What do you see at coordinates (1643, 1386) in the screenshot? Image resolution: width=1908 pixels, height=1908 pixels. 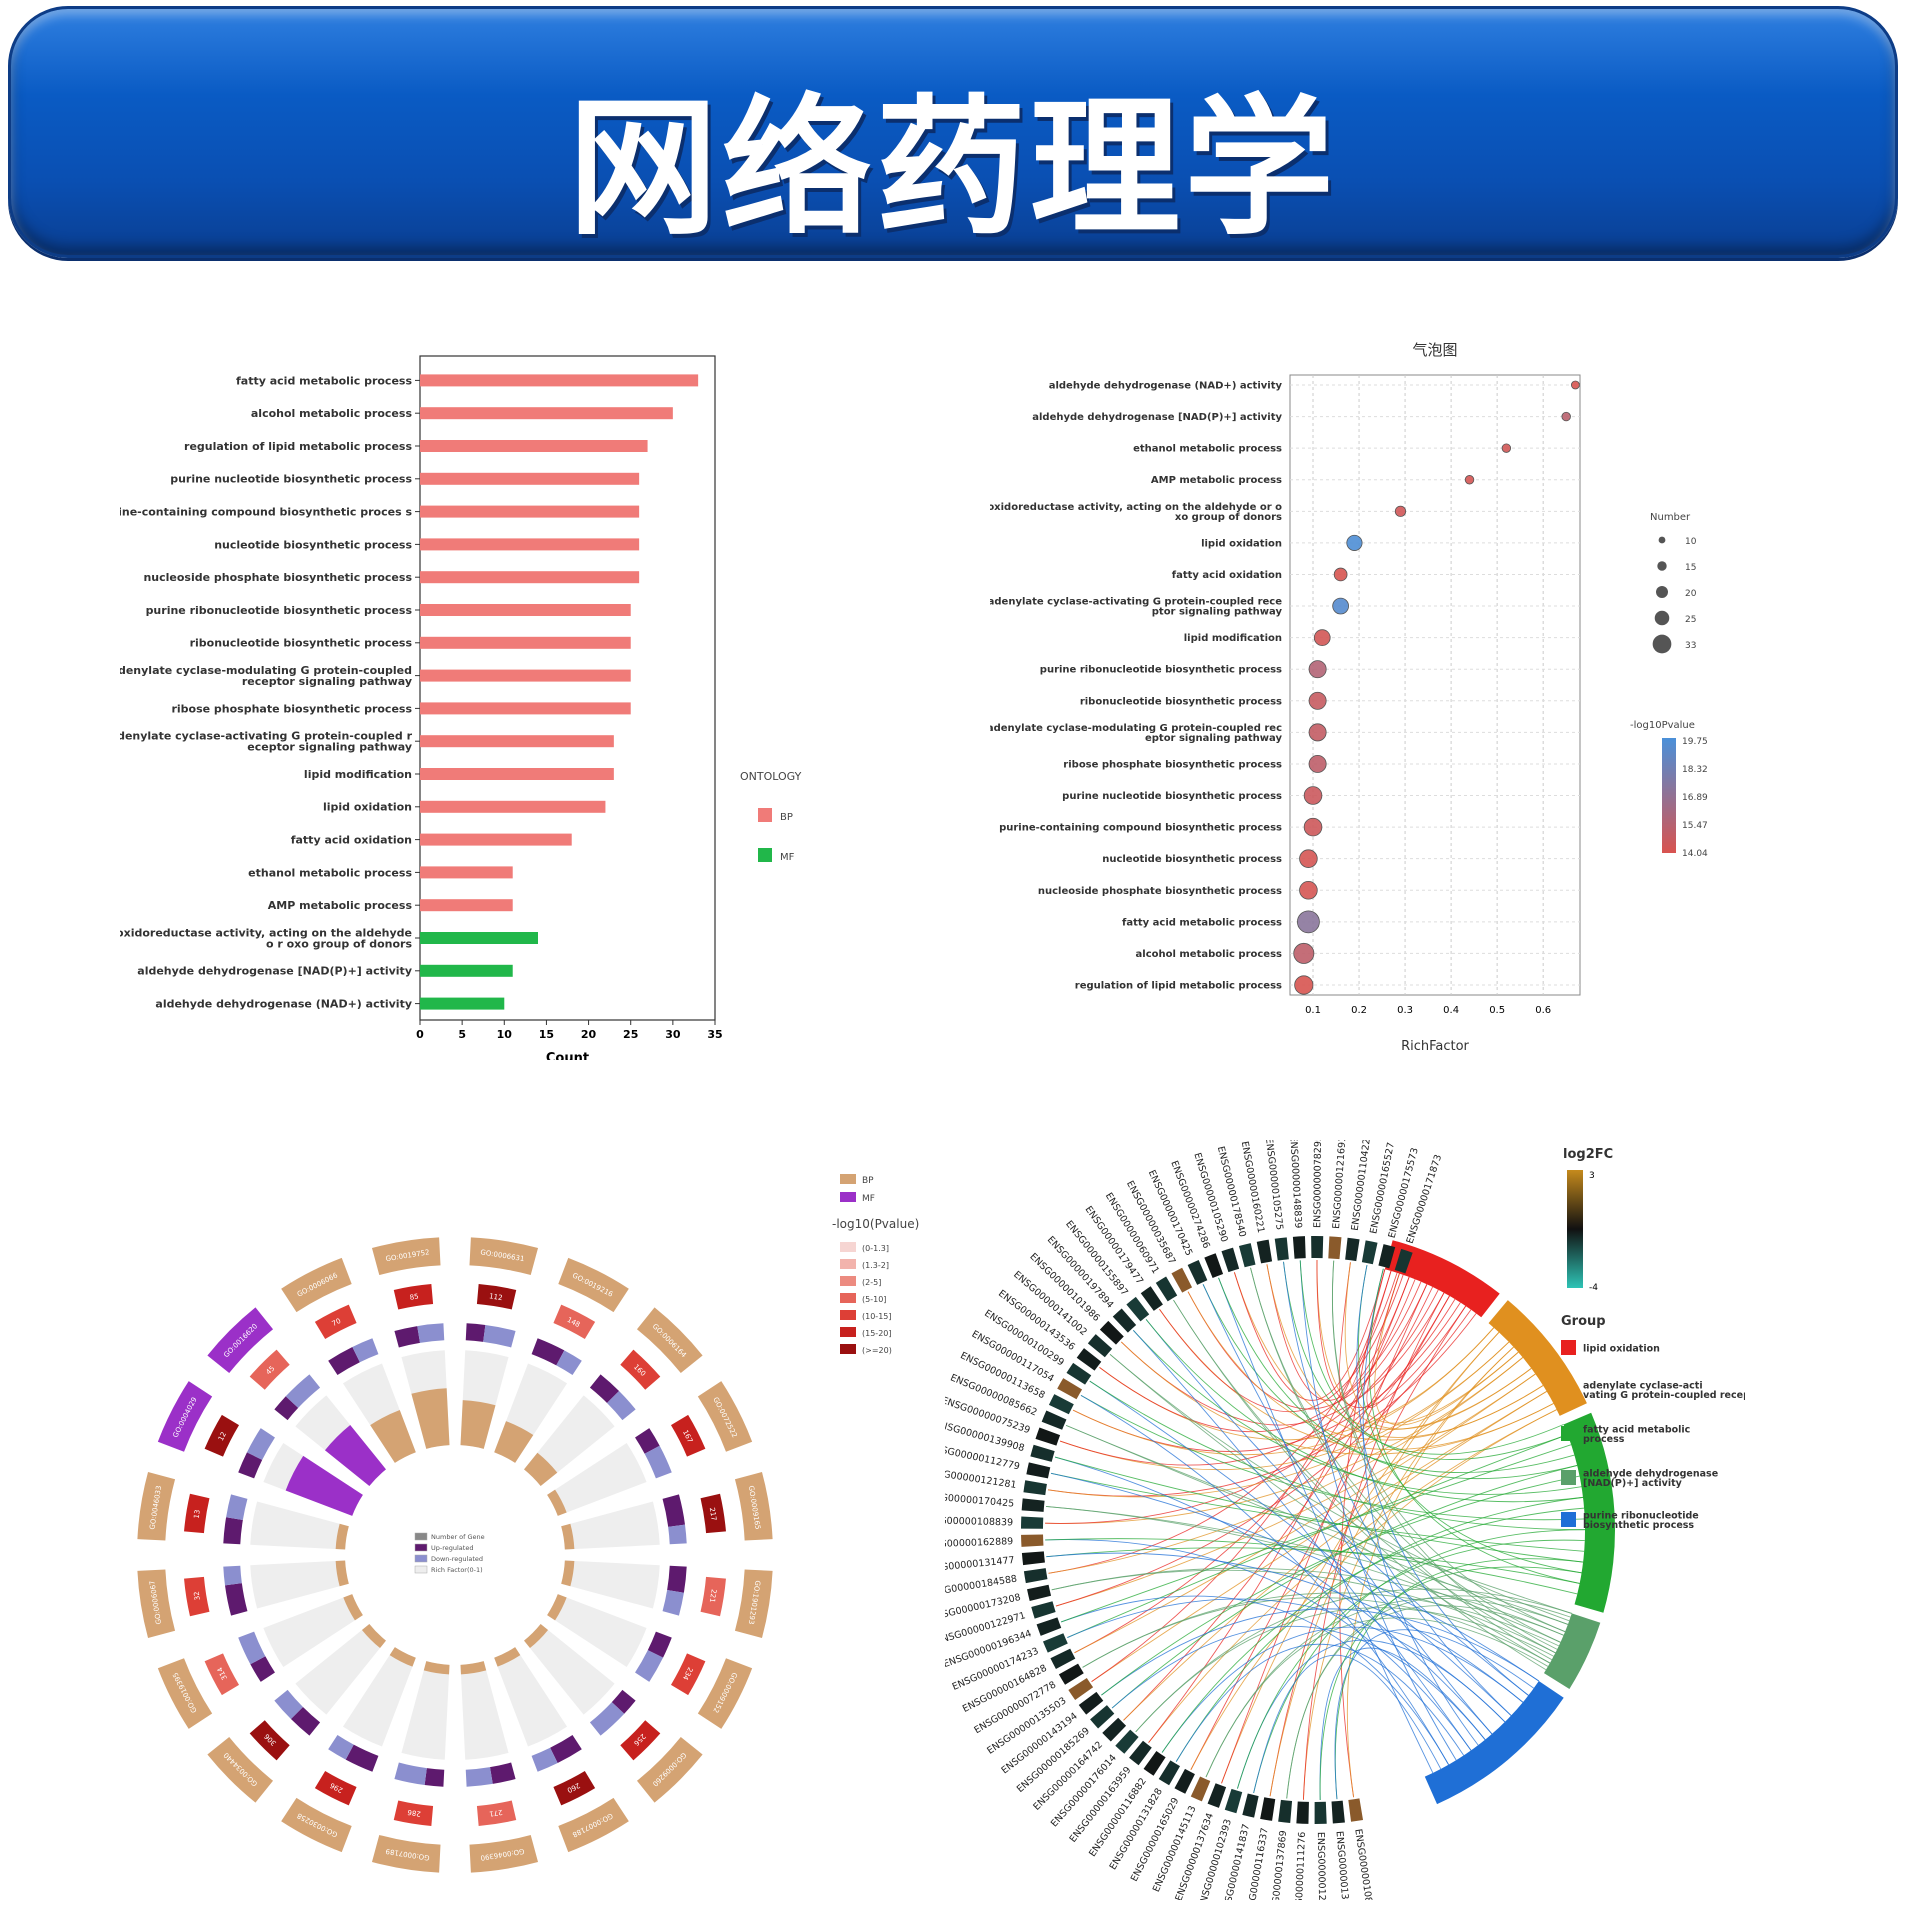 I see `group-label-line: adenylate cyclase-acti` at bounding box center [1643, 1386].